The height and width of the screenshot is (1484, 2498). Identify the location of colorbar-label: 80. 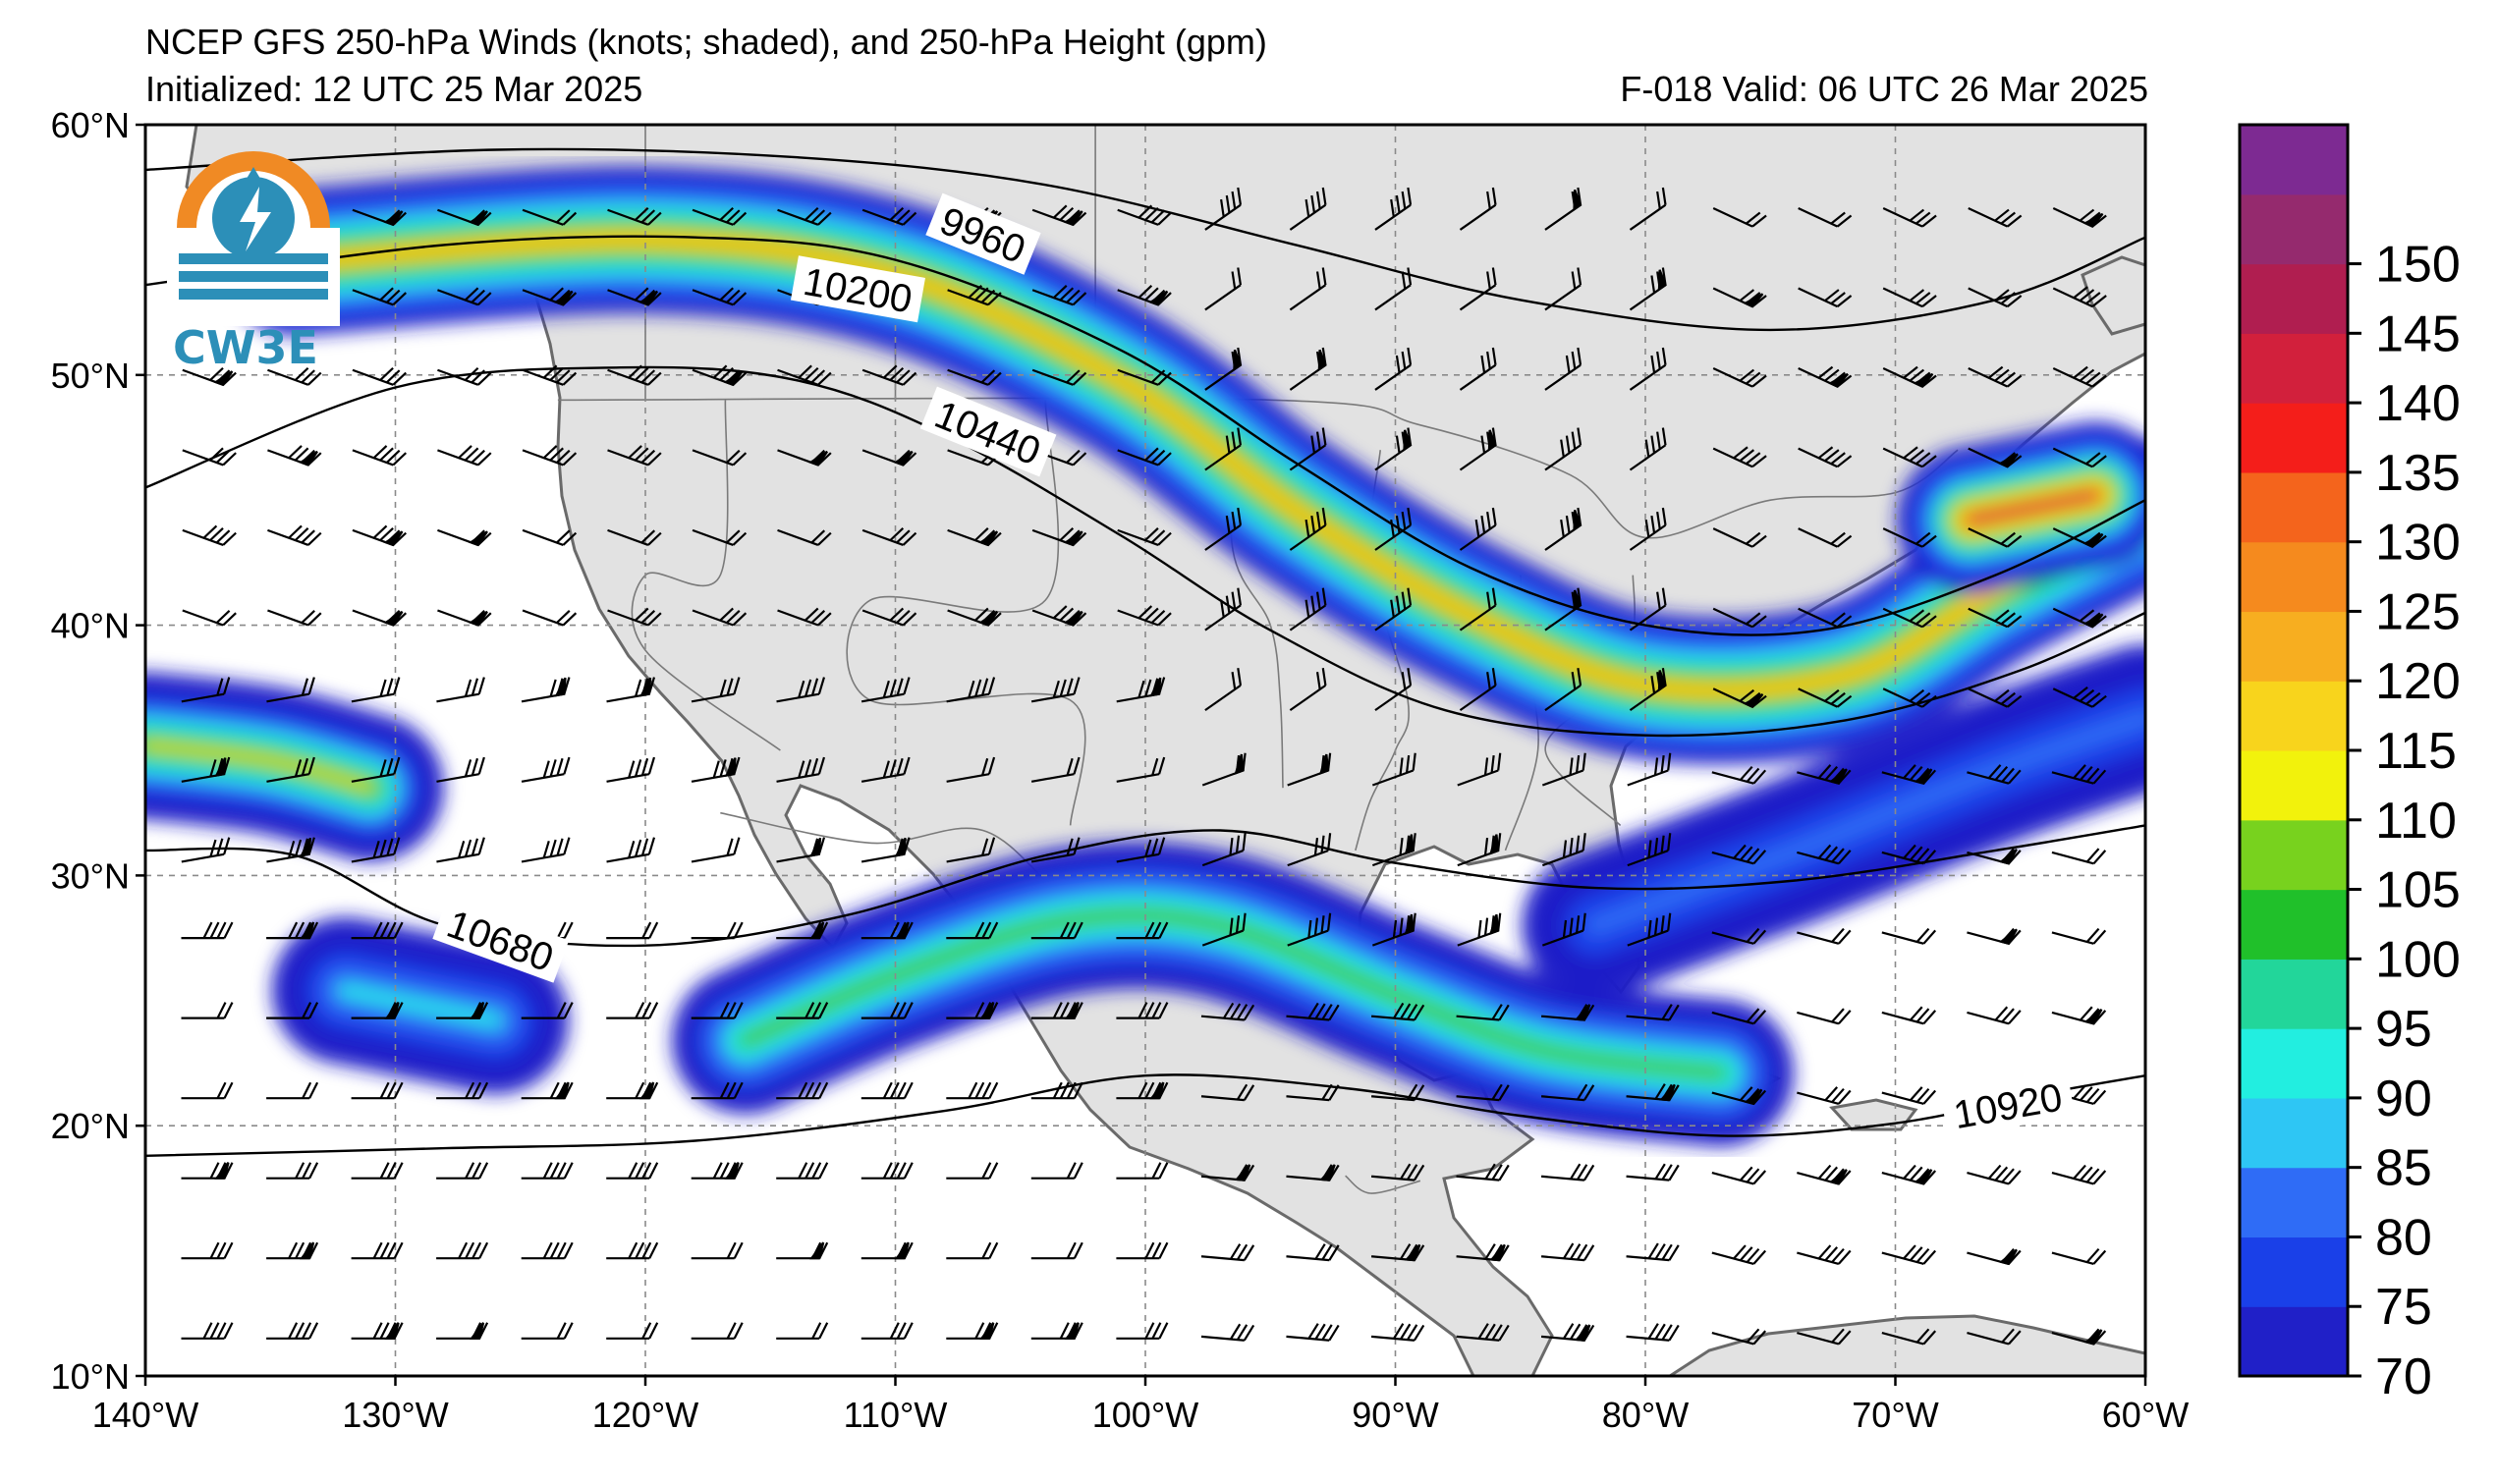
(2403, 1237).